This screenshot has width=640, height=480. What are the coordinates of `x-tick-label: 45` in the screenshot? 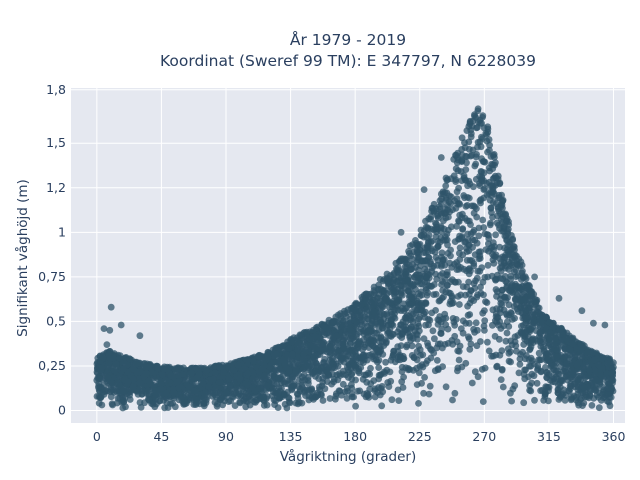 It's located at (161, 436).